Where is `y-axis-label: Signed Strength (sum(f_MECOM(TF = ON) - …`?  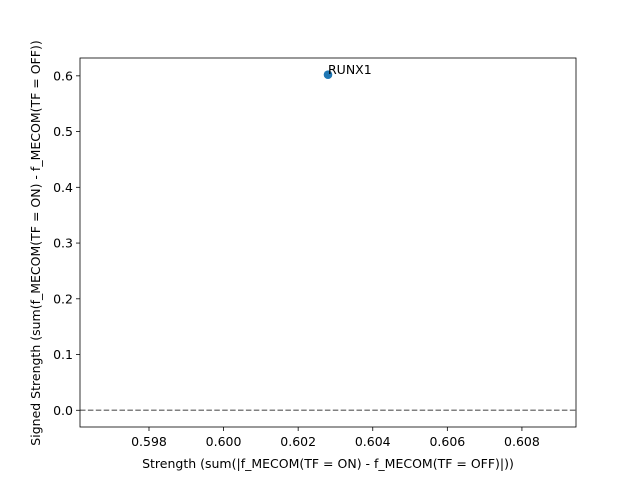 y-axis-label: Signed Strength (sum(f_MECOM(TF = ON) - … is located at coordinates (35, 242).